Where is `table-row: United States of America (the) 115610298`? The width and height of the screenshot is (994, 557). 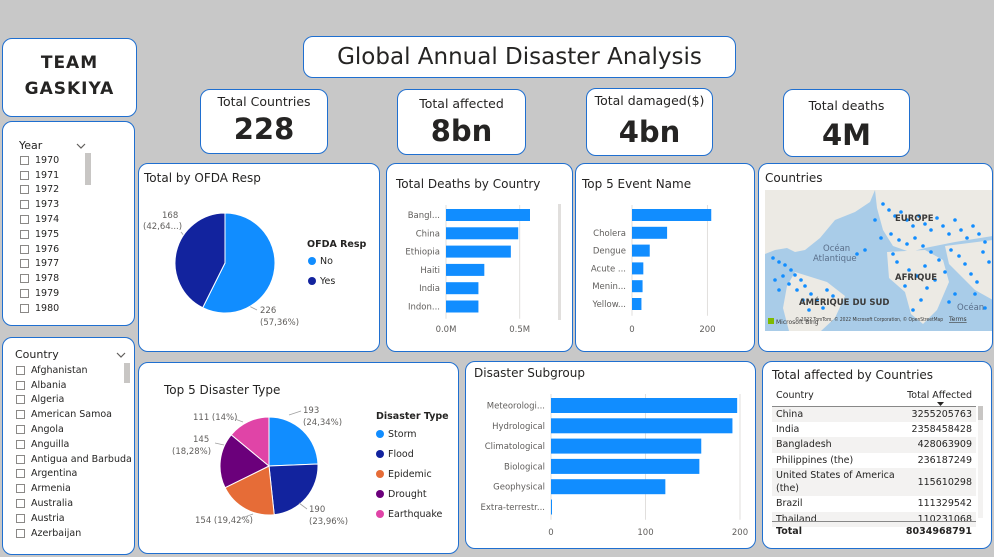 table-row: United States of America (the) 115610298 is located at coordinates (874, 482).